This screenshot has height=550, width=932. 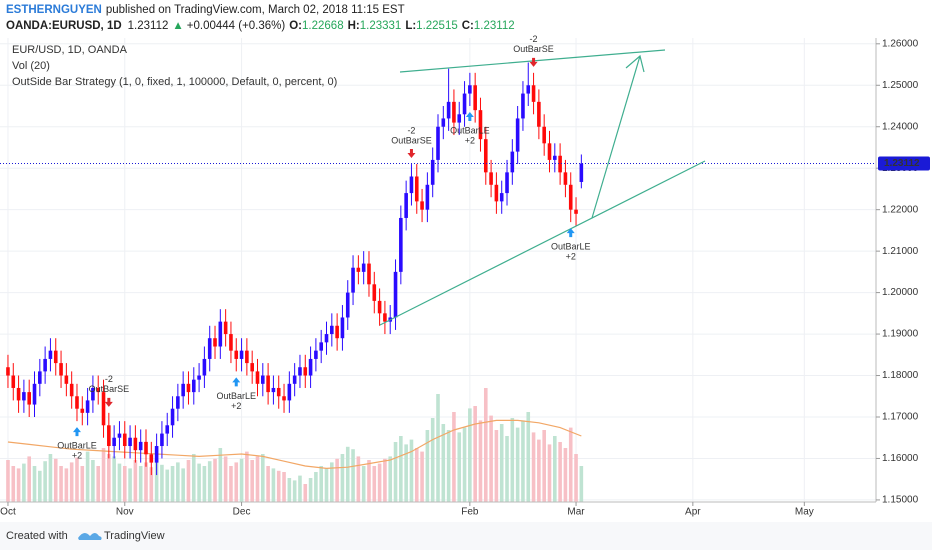 What do you see at coordinates (134, 536) in the screenshot?
I see `footer-brand: TradingView` at bounding box center [134, 536].